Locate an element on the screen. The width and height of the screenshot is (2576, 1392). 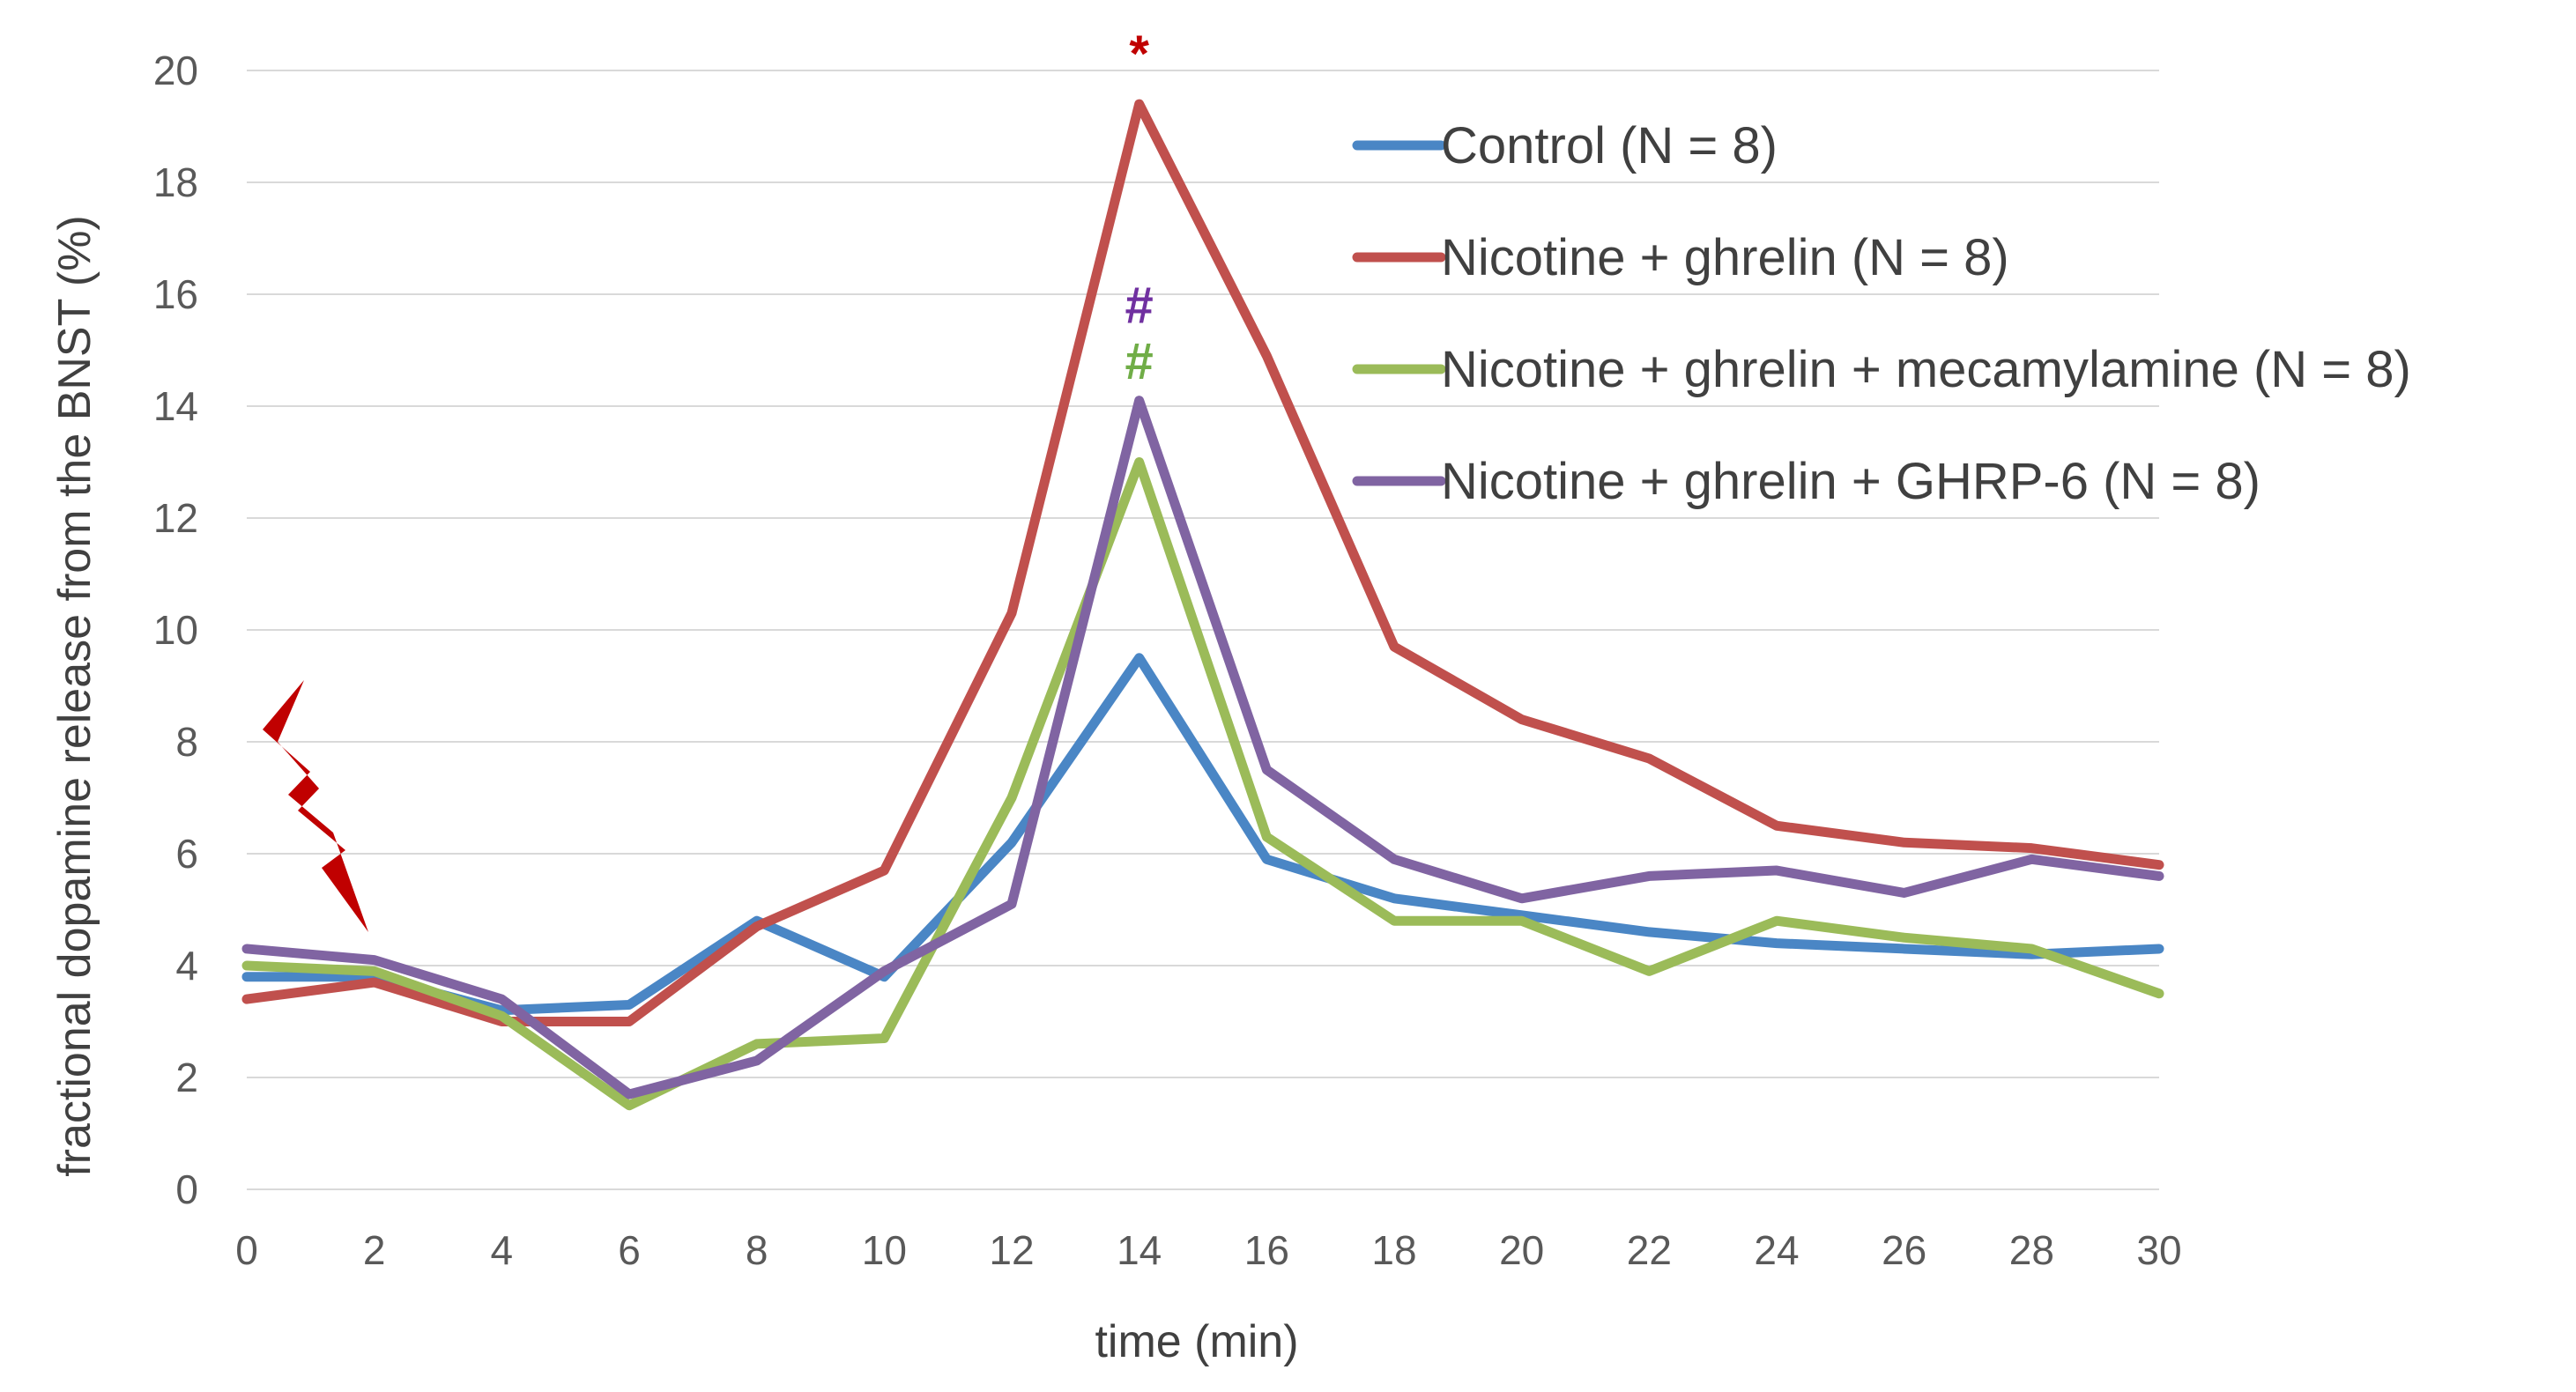
x-tick-label: 0 is located at coordinates (246, 1250).